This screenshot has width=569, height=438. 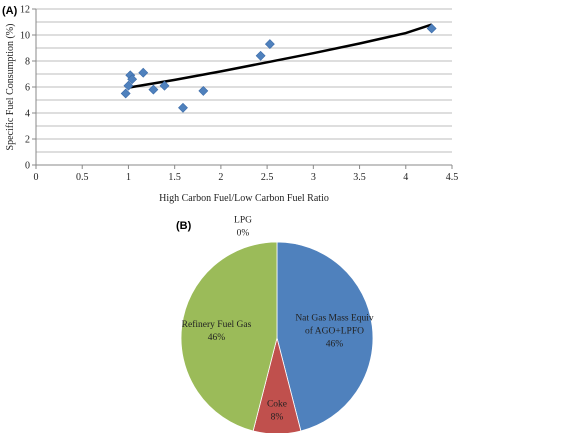 I want to click on scatter-points, so click(x=278, y=68).